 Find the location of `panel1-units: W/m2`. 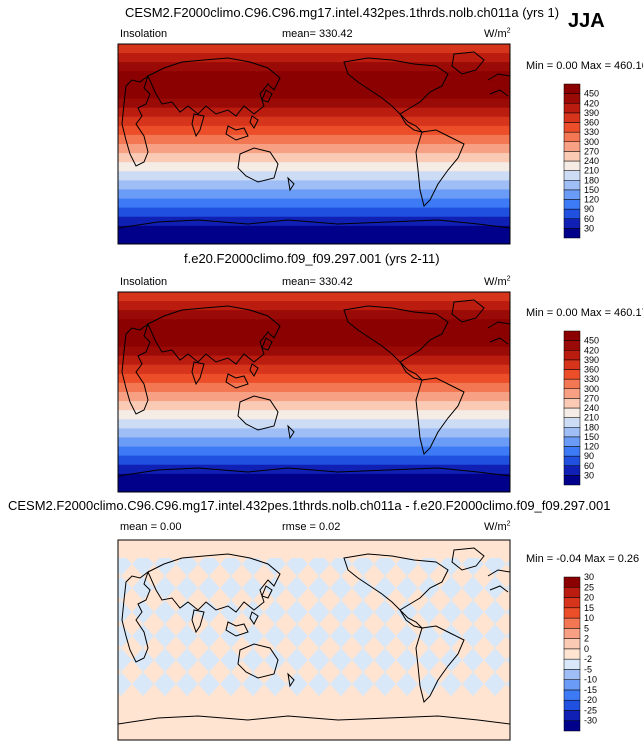

panel1-units: W/m2 is located at coordinates (497, 33).